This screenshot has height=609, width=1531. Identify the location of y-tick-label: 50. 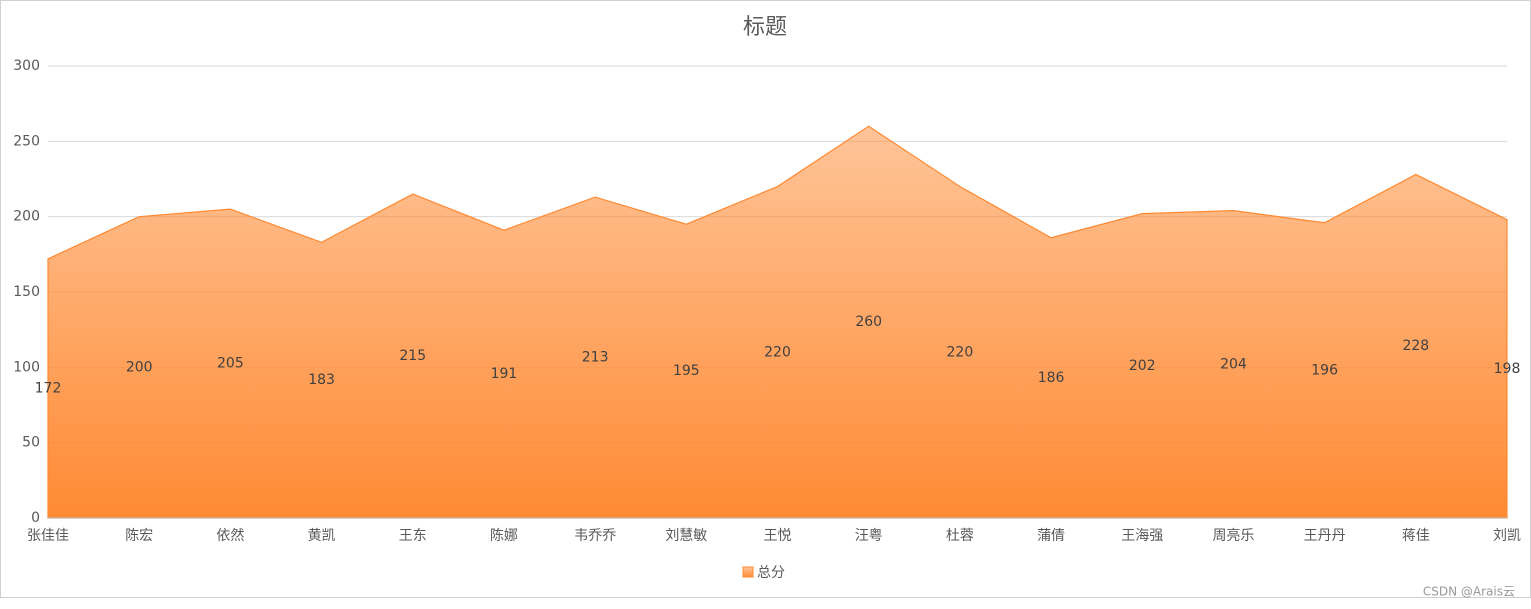
(31, 443).